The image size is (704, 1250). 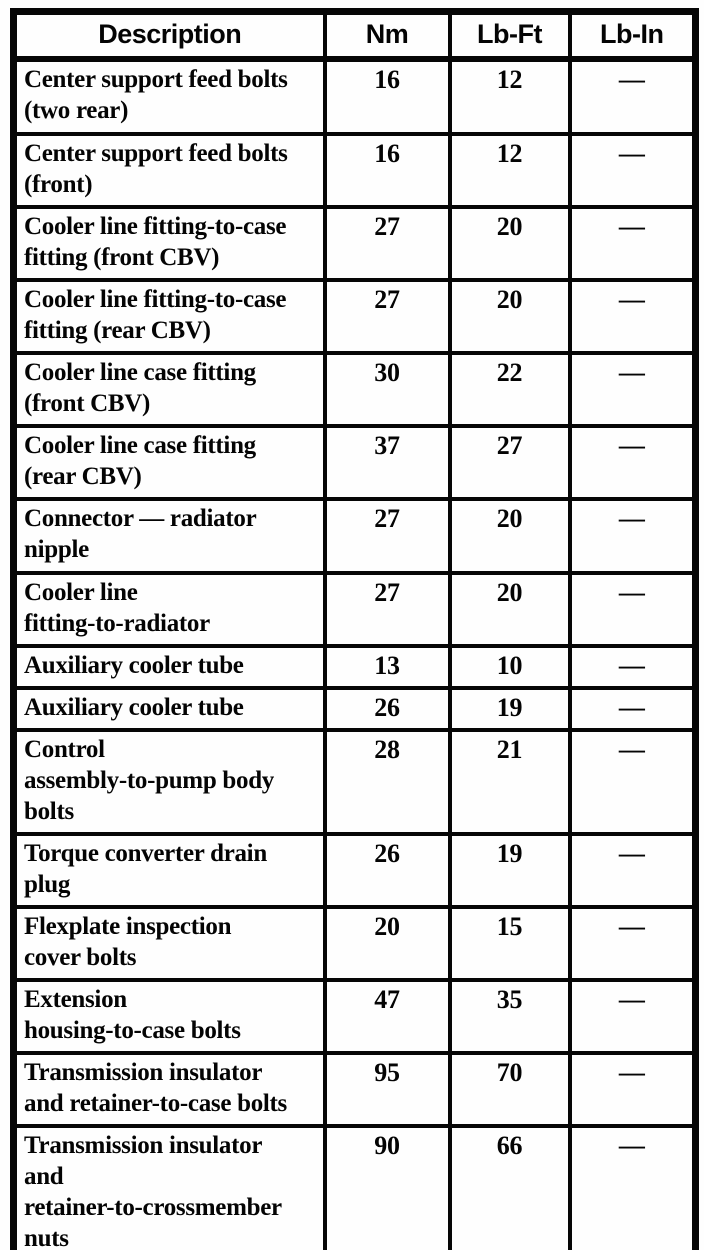 What do you see at coordinates (509, 667) in the screenshot?
I see `lb-ft-value-cell: 10` at bounding box center [509, 667].